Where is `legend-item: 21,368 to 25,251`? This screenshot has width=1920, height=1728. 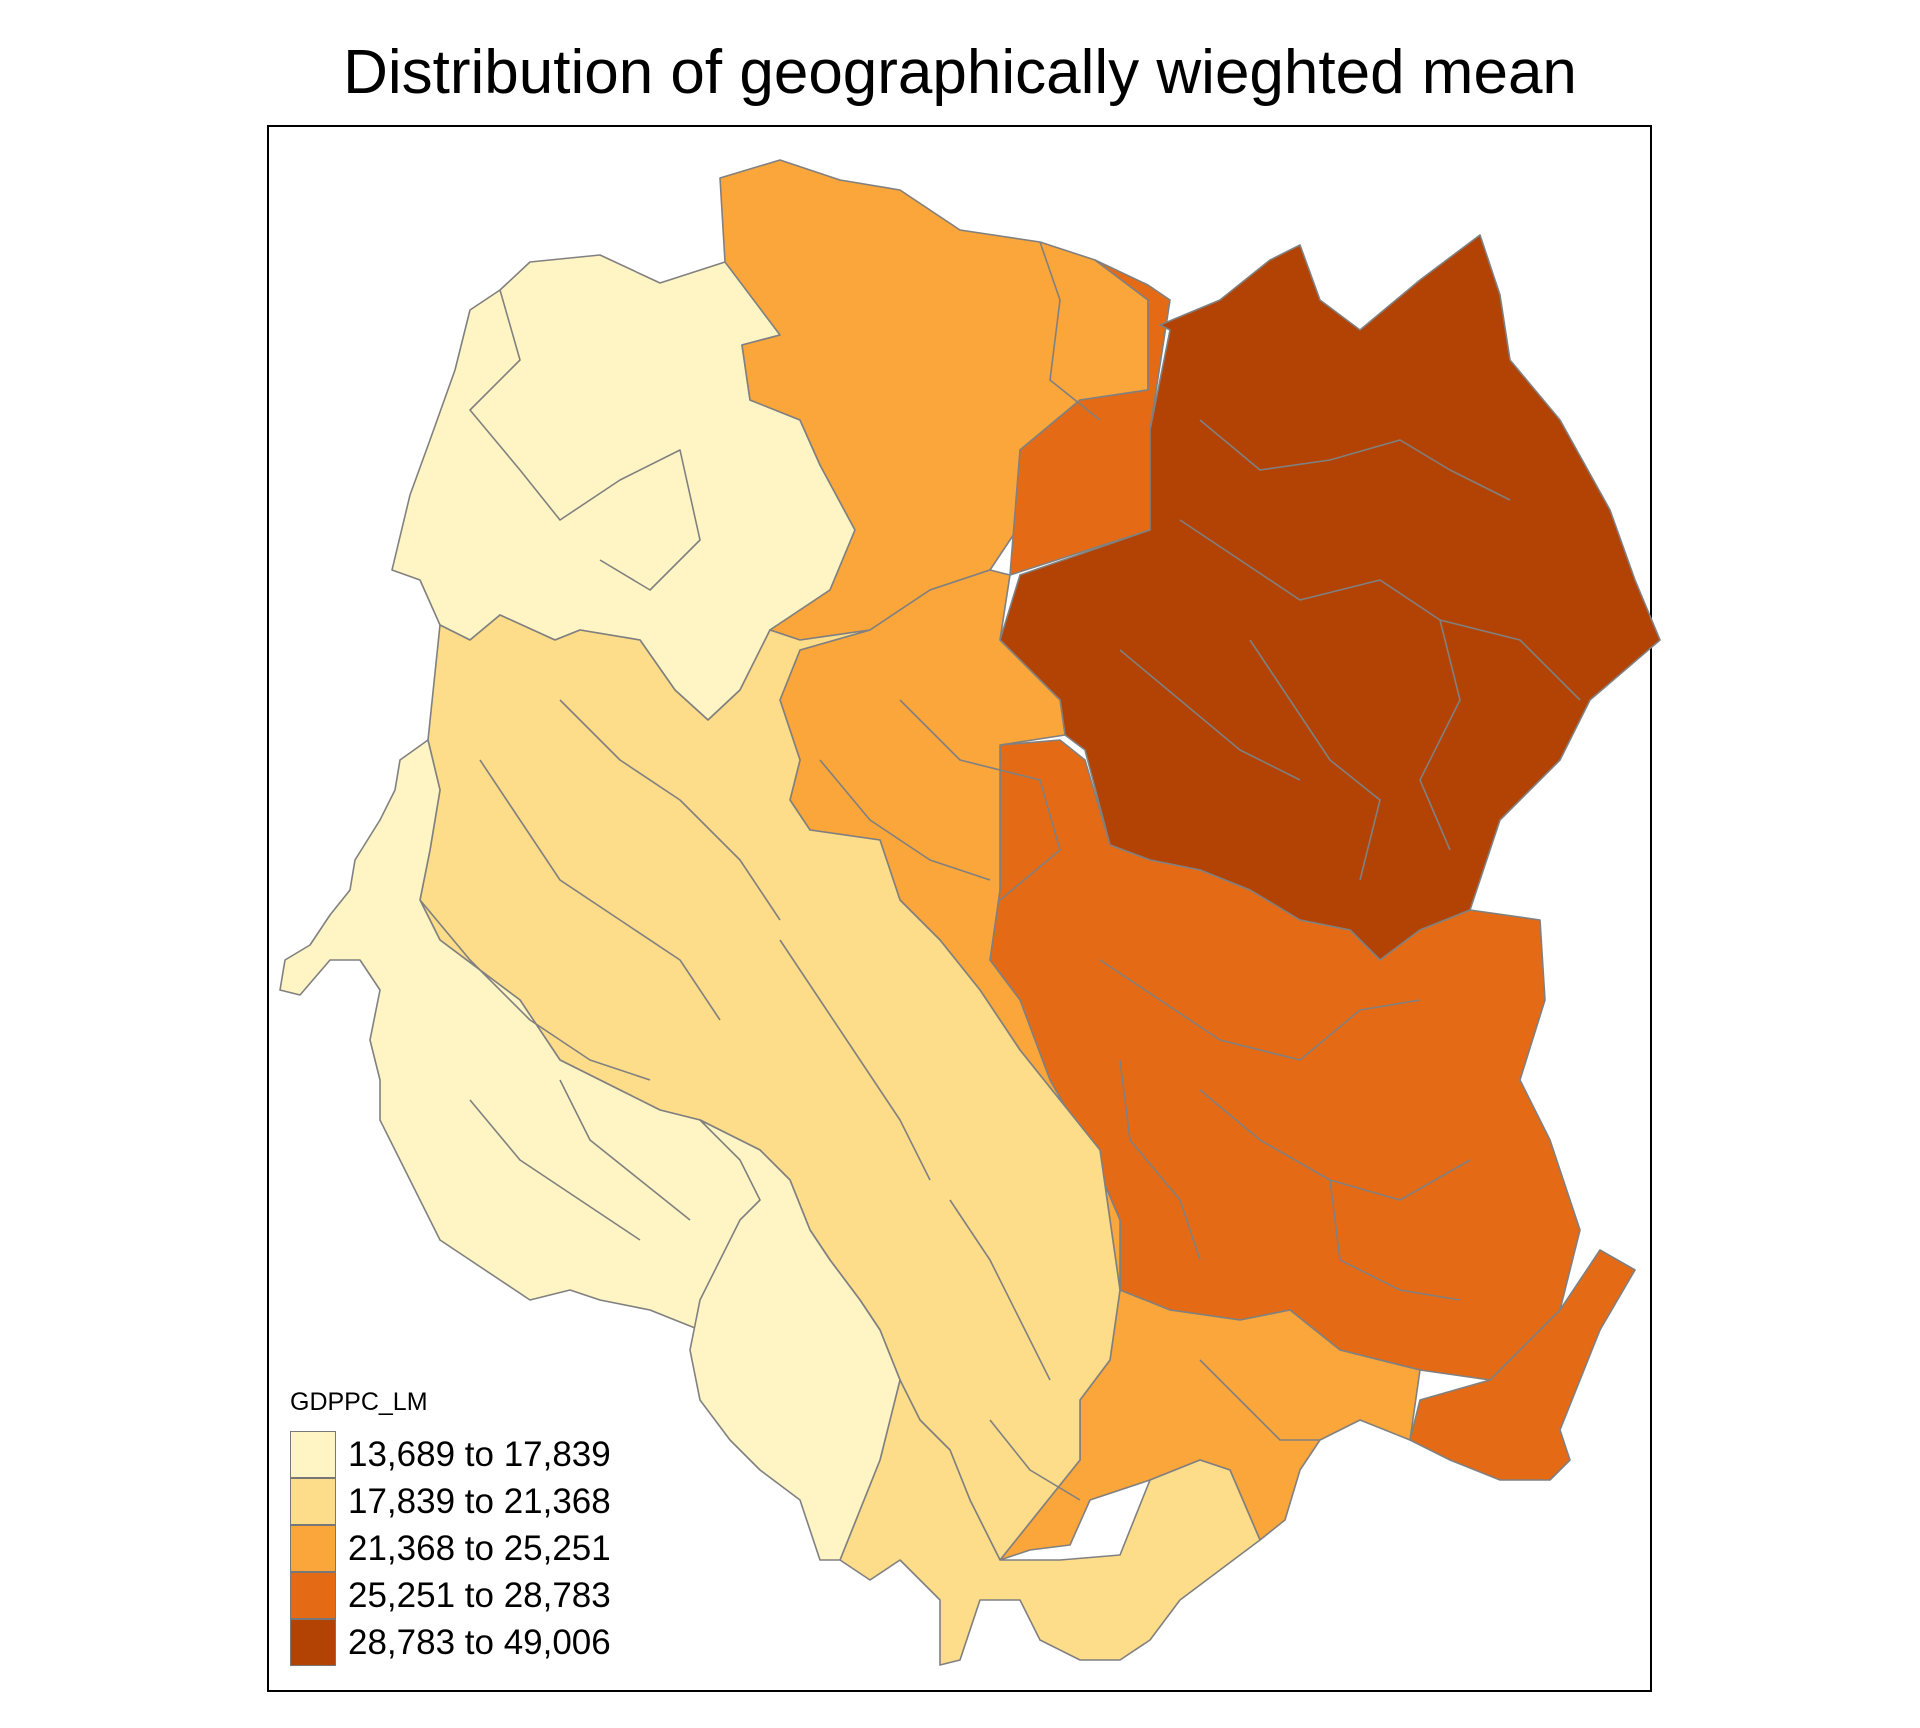 legend-item: 21,368 to 25,251 is located at coordinates (450, 1548).